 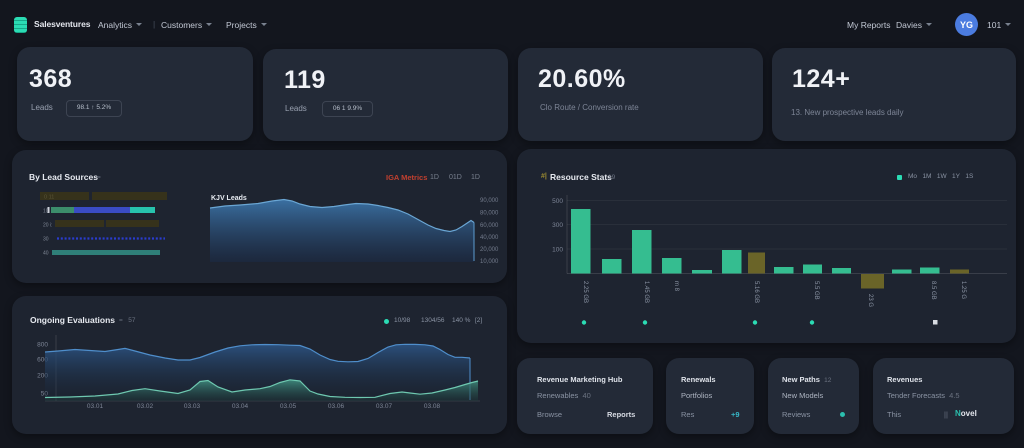 I want to click on svg-text: 03.07, so click(x=384, y=406).